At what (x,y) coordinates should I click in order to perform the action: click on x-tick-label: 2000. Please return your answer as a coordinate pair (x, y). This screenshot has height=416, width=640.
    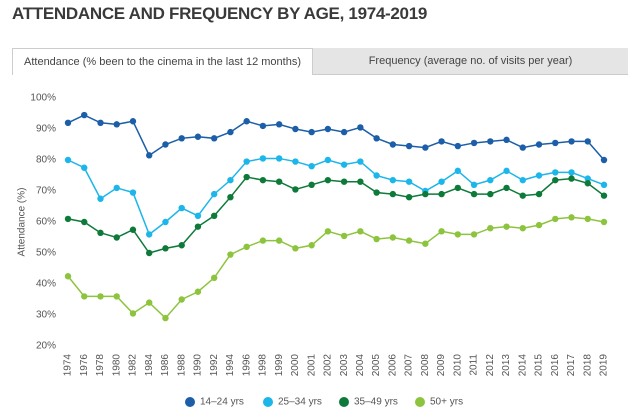
    Looking at the image, I should click on (295, 365).